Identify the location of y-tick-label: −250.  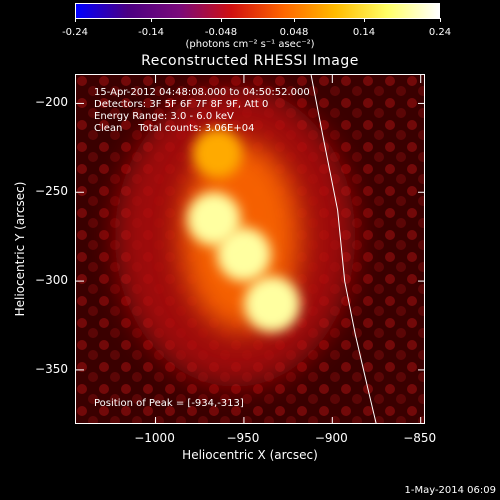
(51, 191).